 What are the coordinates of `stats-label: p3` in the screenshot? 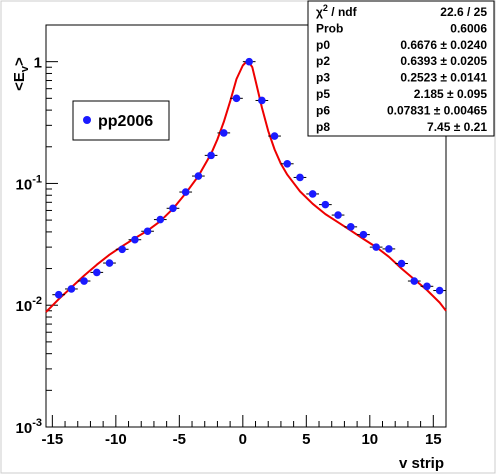 It's located at (323, 78).